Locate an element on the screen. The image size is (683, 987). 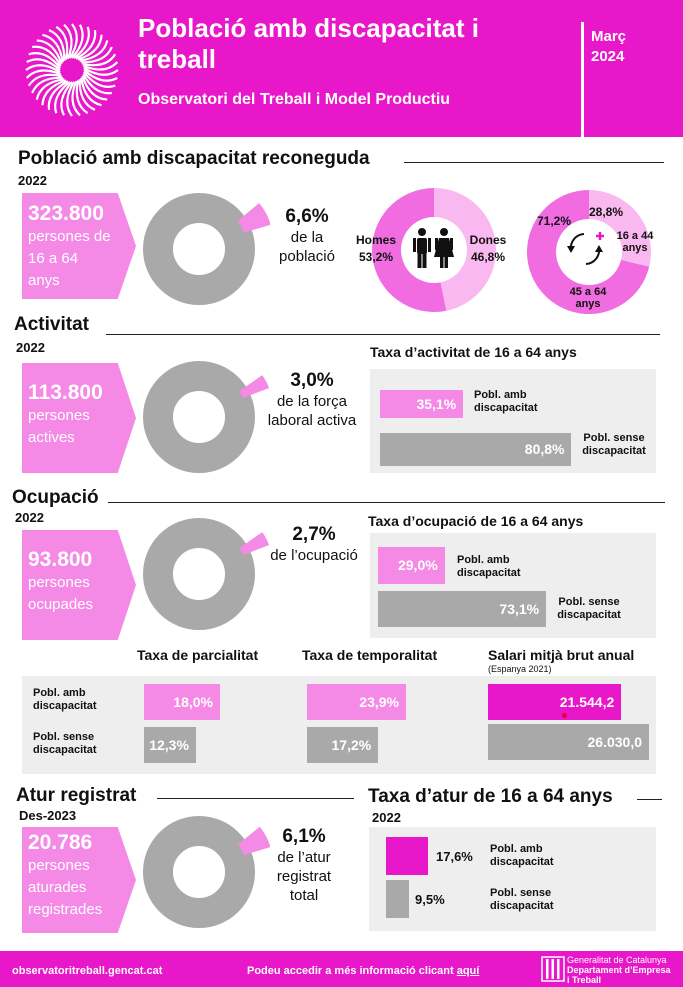
gender-women: Dones 46,8% is located at coordinates (488, 249).